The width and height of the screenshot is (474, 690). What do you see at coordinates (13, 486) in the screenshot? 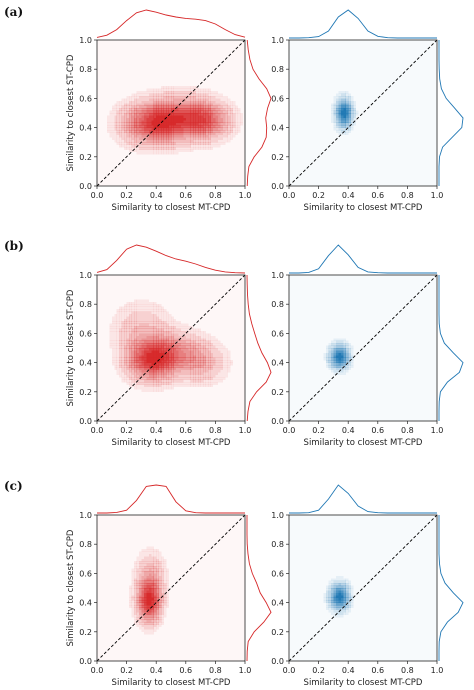
I see `panel-label: (c)` at bounding box center [13, 486].